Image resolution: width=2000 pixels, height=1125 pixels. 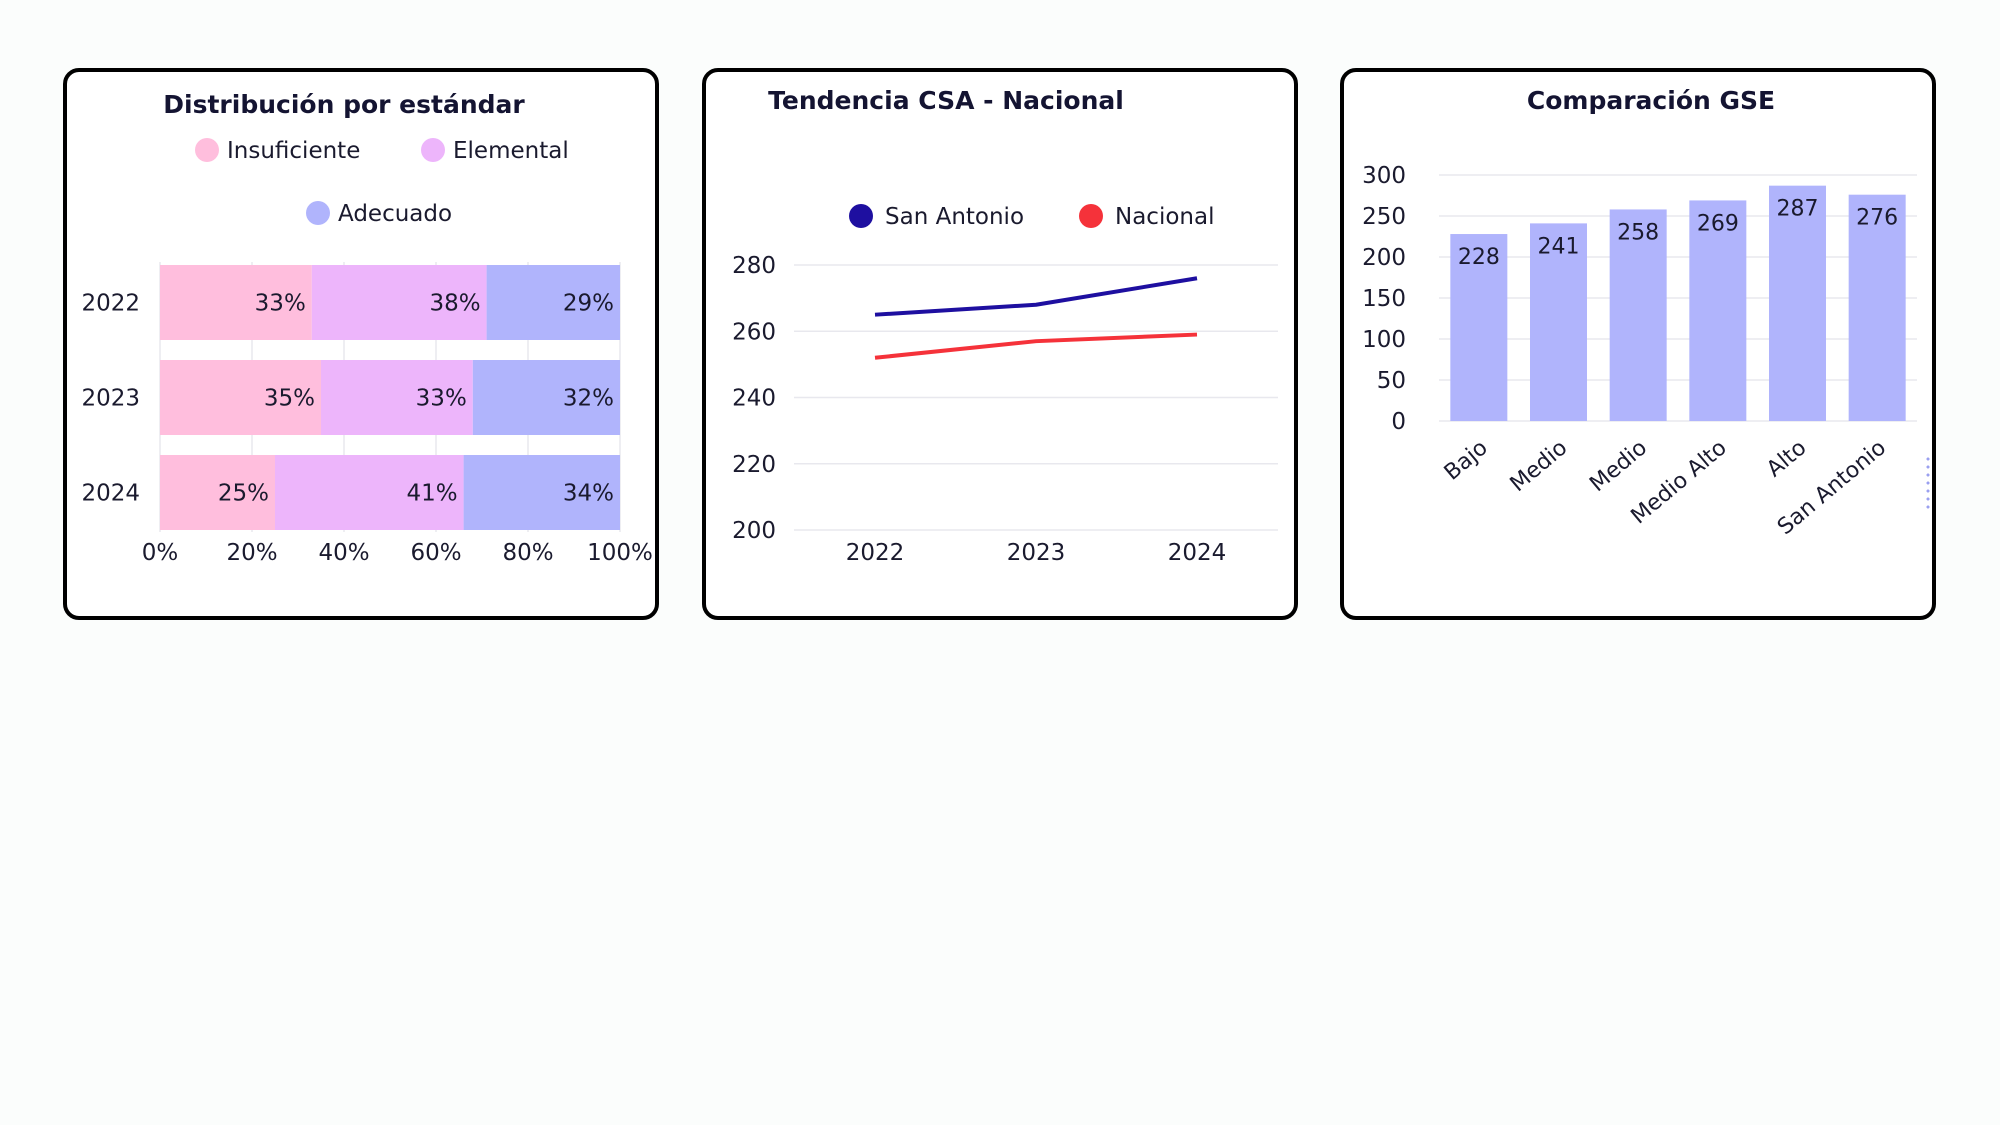 I want to click on legend-label: San Antonio, so click(x=954, y=217).